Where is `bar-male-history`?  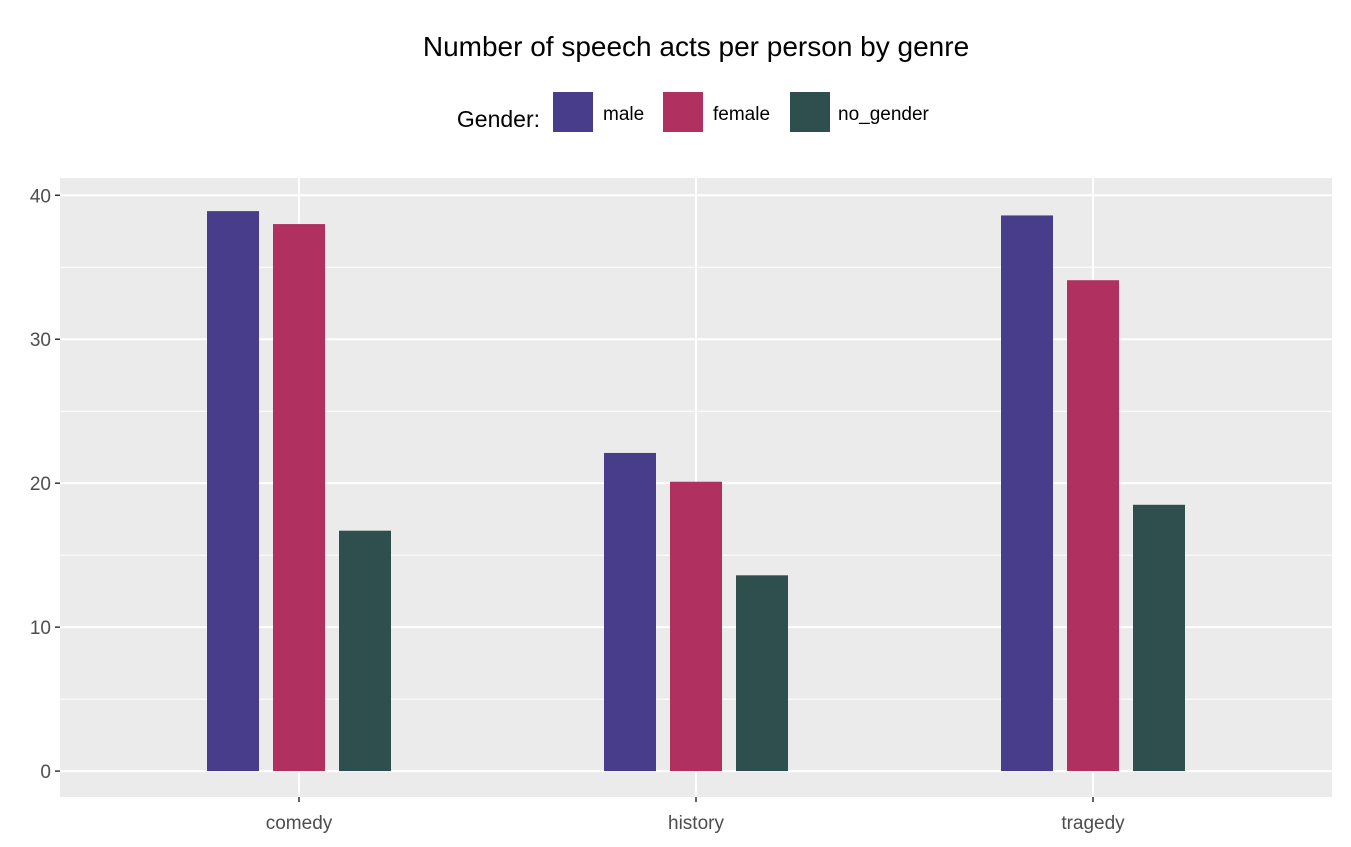
bar-male-history is located at coordinates (630, 612).